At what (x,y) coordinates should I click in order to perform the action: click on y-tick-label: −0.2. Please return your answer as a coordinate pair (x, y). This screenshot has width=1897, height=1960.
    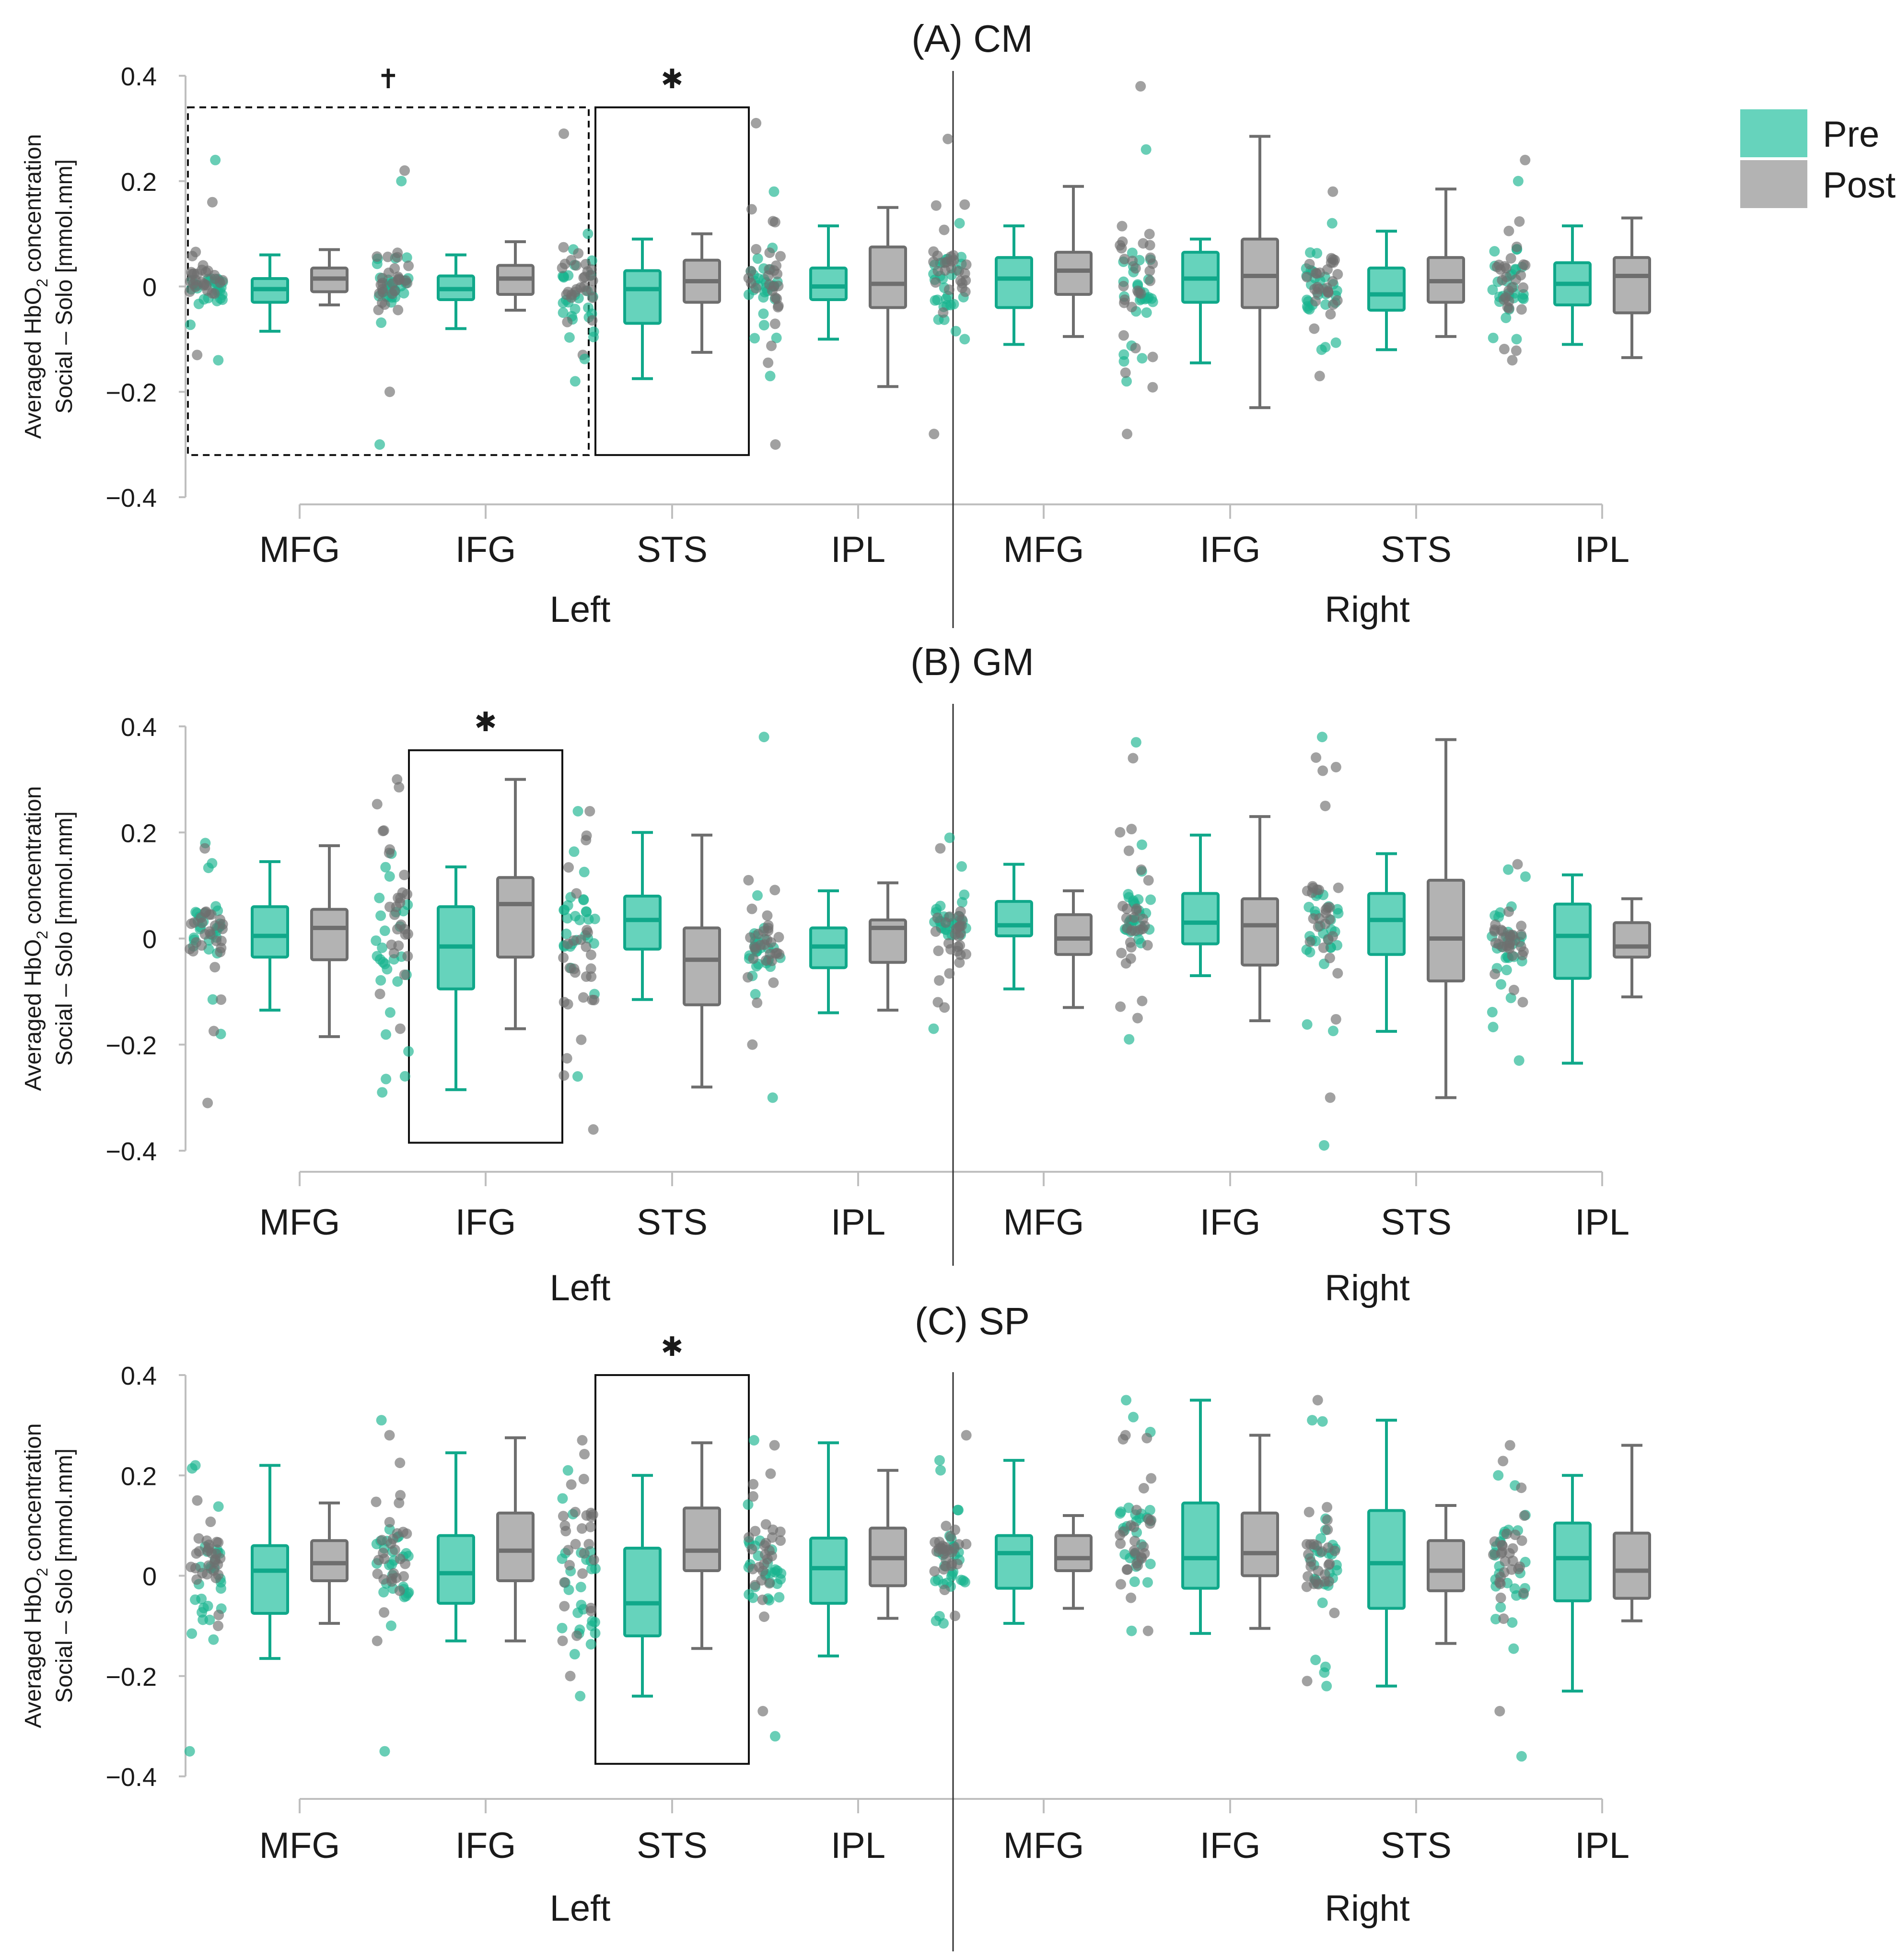
    Looking at the image, I should click on (131, 1045).